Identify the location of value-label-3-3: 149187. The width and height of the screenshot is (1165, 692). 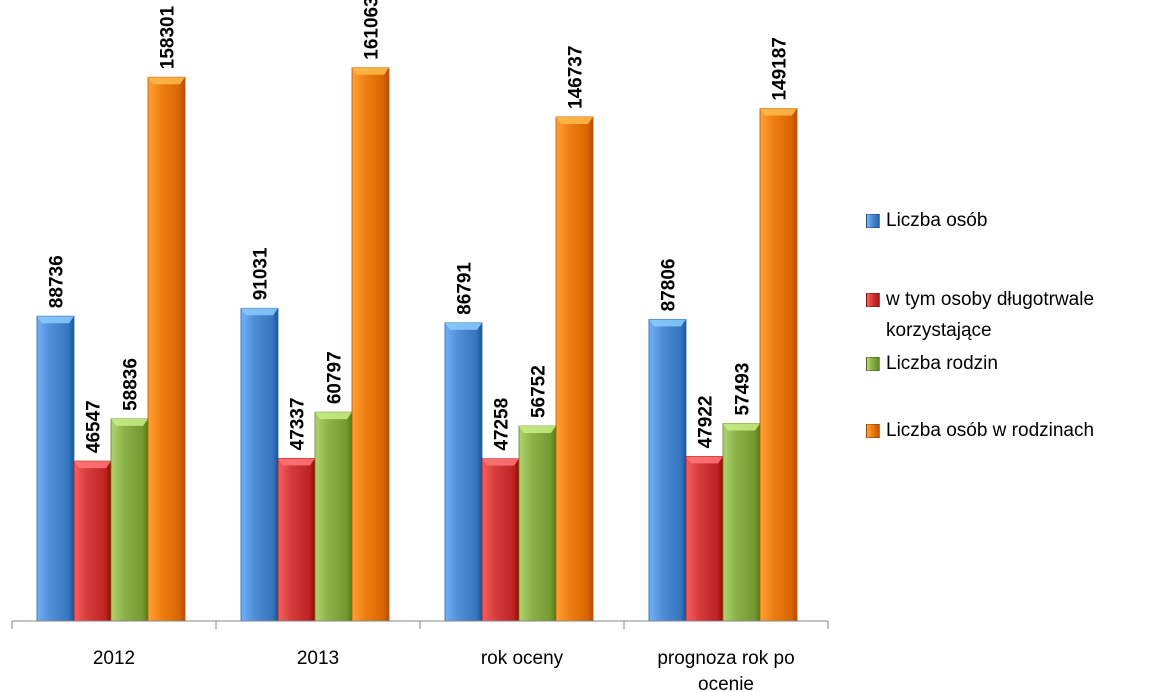
(780, 68).